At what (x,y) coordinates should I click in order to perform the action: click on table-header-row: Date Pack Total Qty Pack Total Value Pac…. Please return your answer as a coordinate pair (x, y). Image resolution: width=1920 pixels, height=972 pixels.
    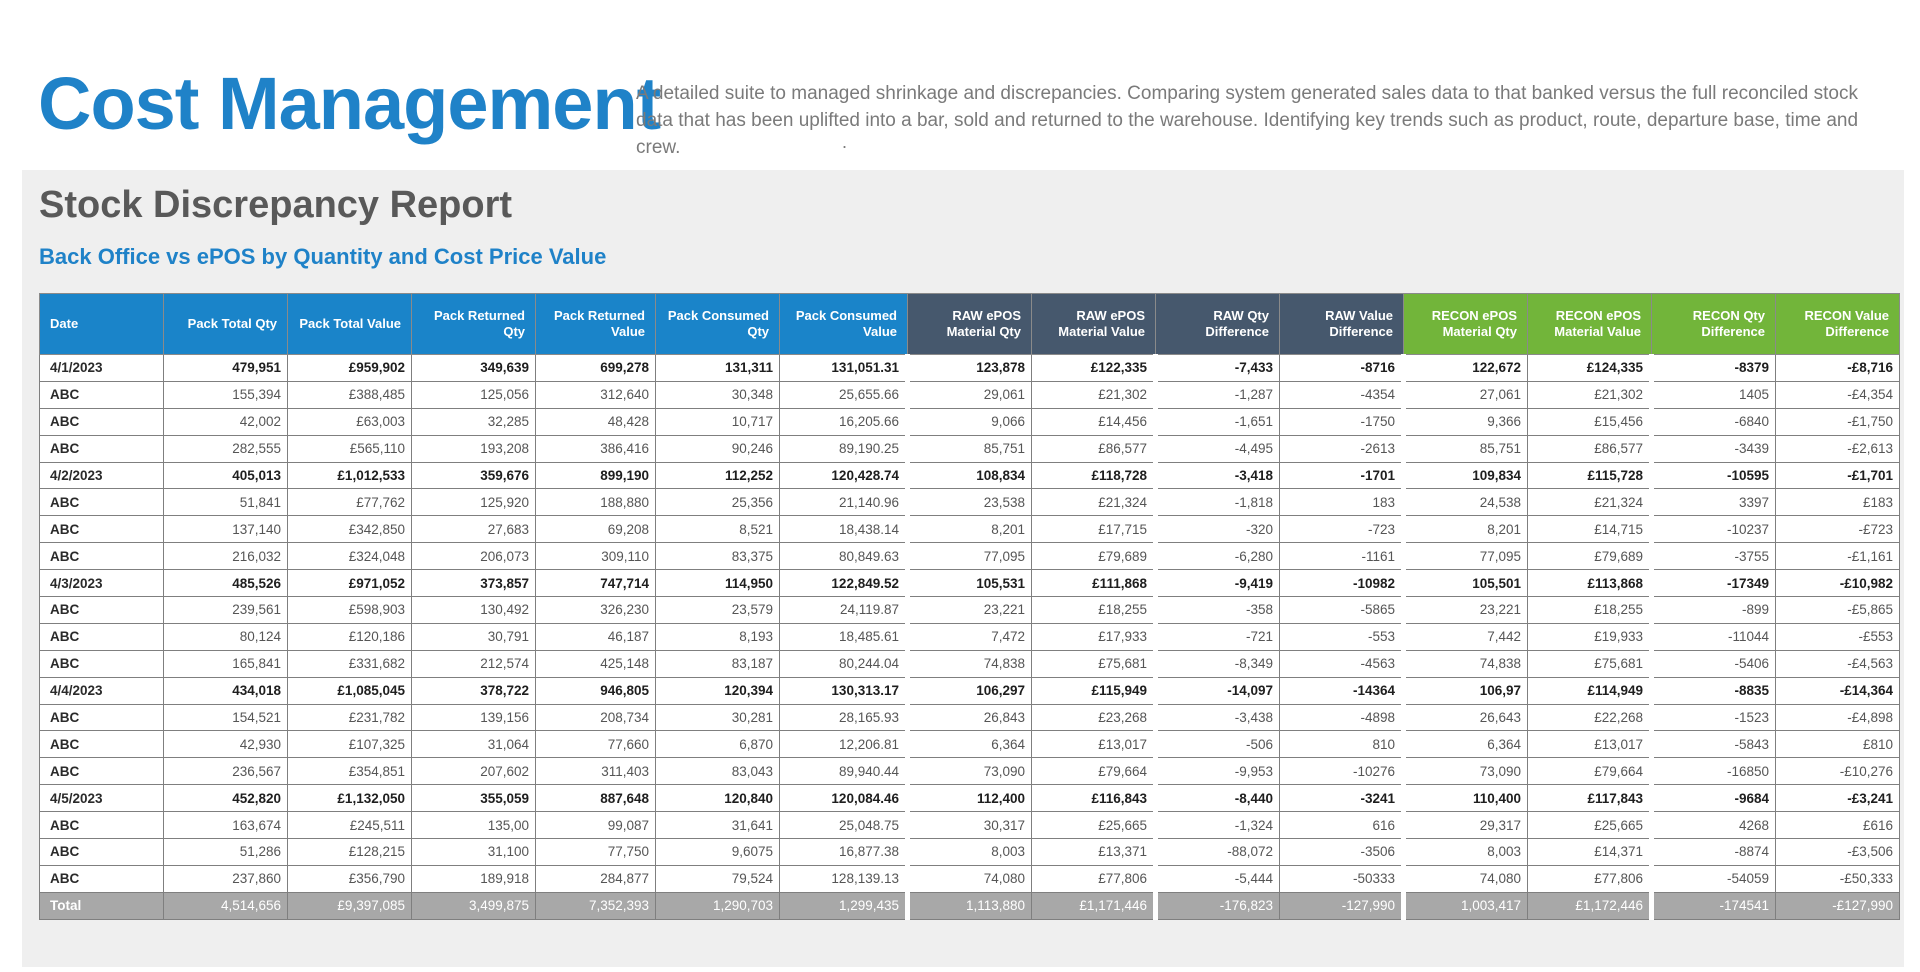
    Looking at the image, I should click on (969, 324).